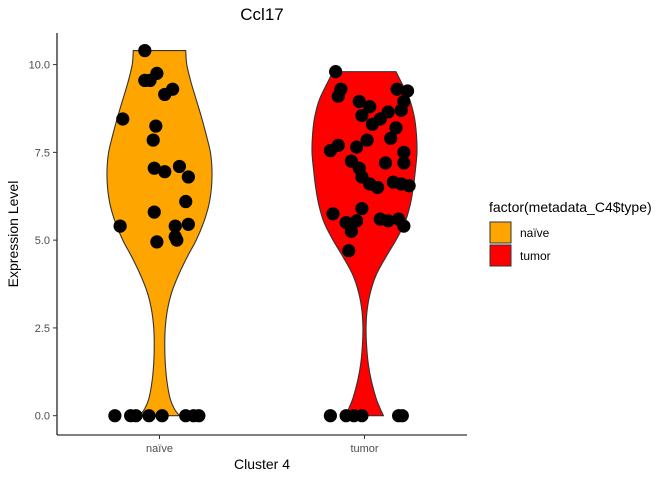  Describe the element at coordinates (42, 329) in the screenshot. I see `y-tick-label: 2.5` at that location.